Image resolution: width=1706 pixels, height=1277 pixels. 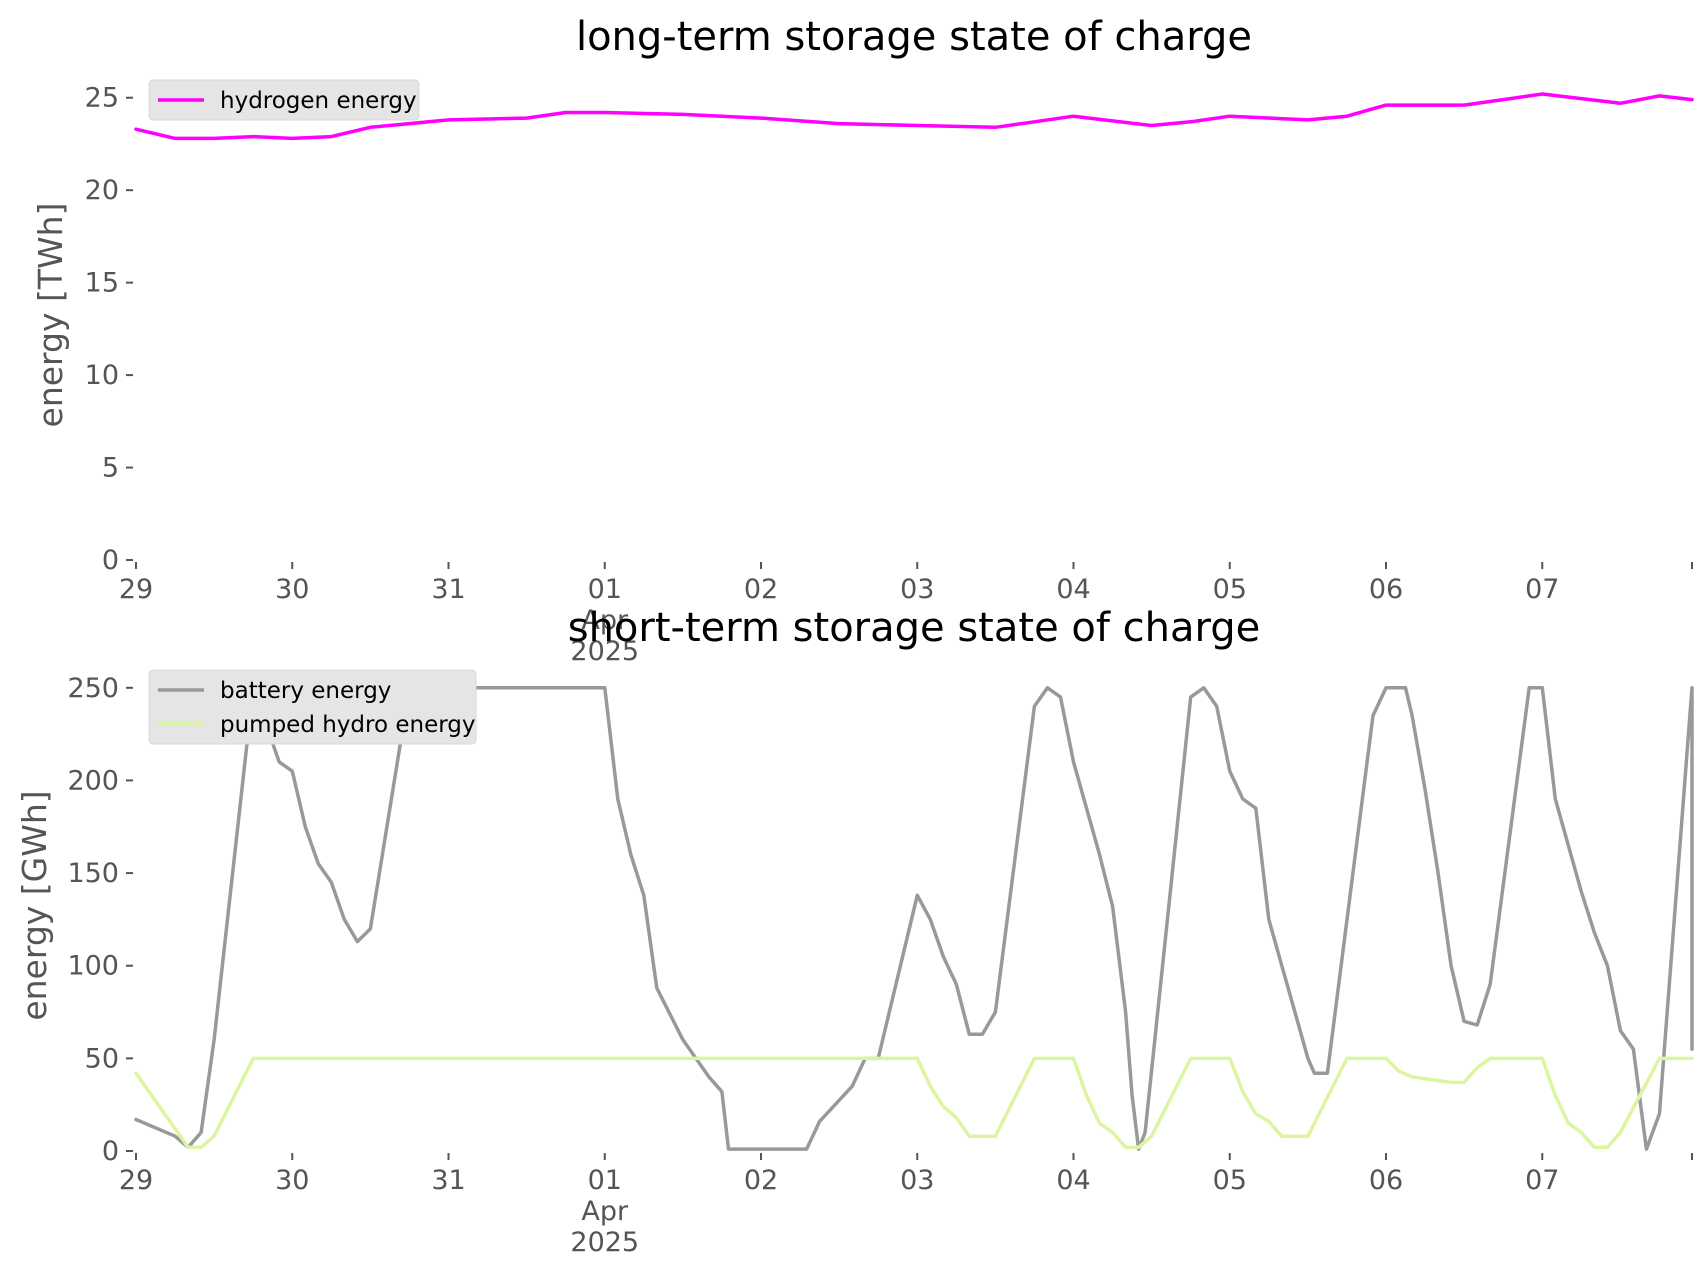 I want to click on legend-label: hydrogen energy, so click(x=318, y=101).